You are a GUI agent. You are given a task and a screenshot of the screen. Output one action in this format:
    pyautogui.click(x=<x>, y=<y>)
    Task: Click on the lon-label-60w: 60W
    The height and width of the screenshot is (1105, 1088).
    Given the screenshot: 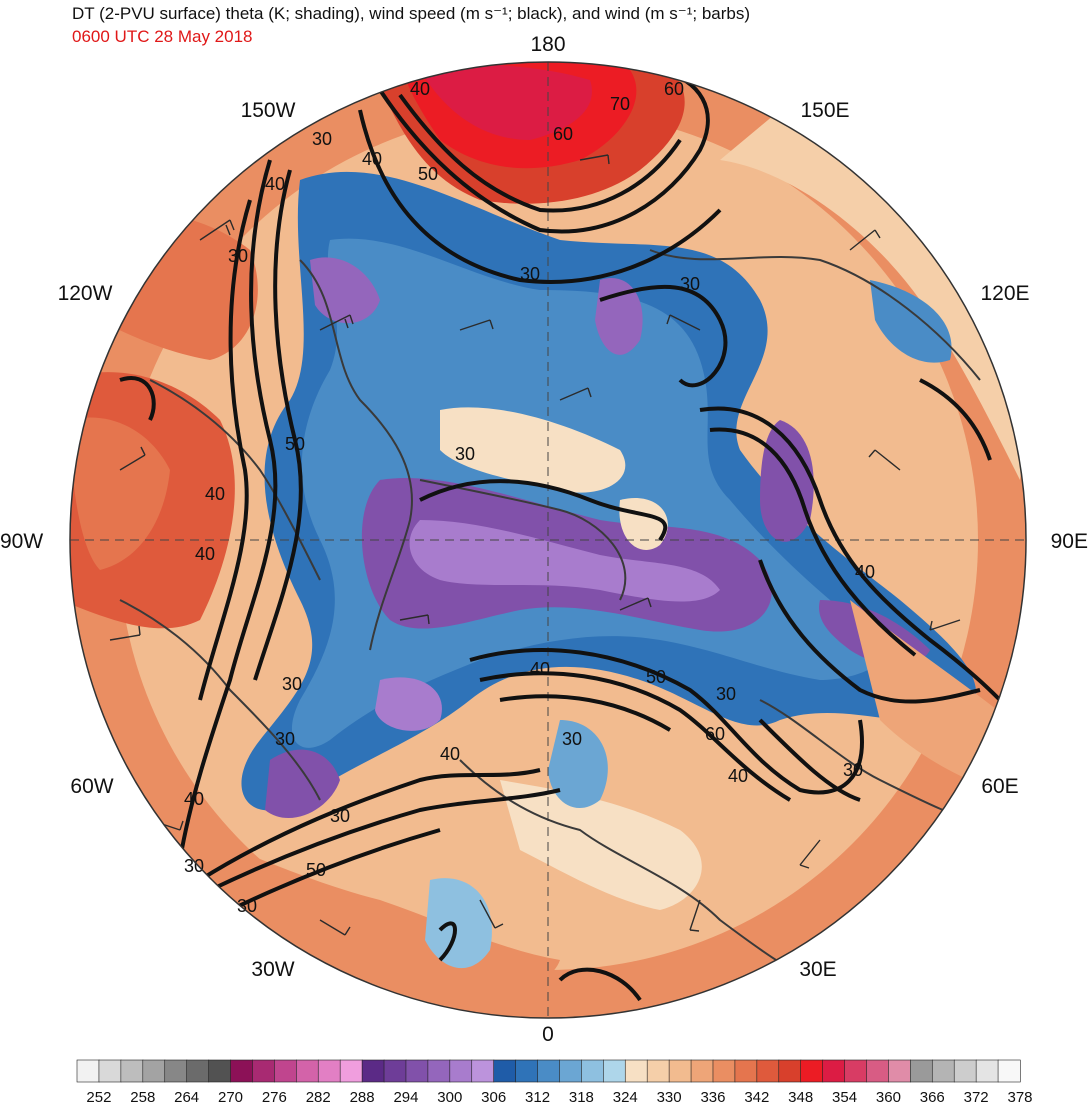 What is the action you would take?
    pyautogui.click(x=91, y=786)
    